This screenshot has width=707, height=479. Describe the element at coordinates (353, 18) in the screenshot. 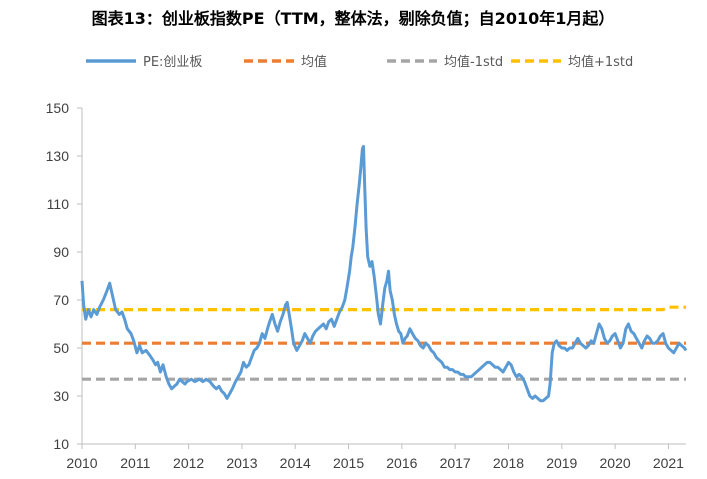

I see `chart-title: 图表13：创业板指数PE（TTM，整体法，剔除负值；自2010年1月起）` at that location.